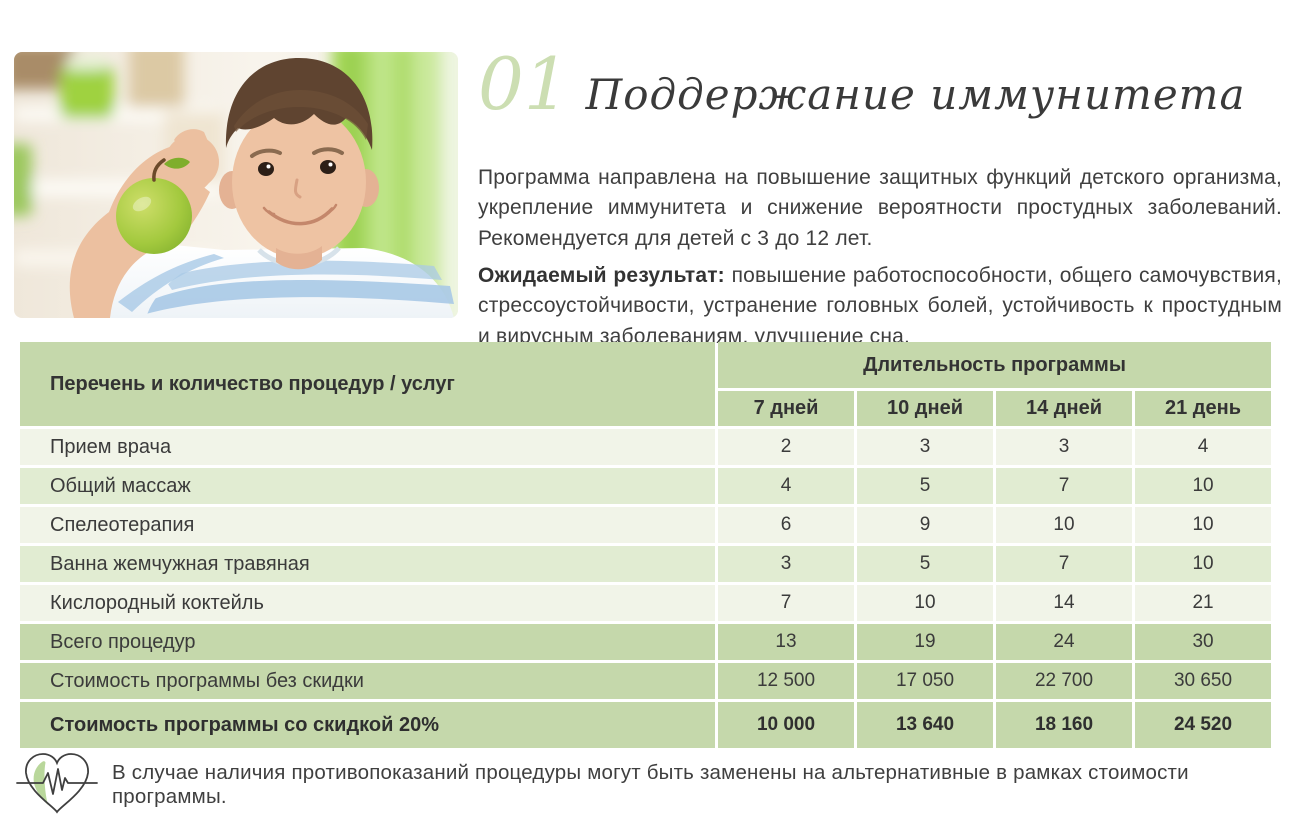 The height and width of the screenshot is (831, 1292). What do you see at coordinates (925, 408) in the screenshot?
I see `duration-col-10-days: 10 дней` at bounding box center [925, 408].